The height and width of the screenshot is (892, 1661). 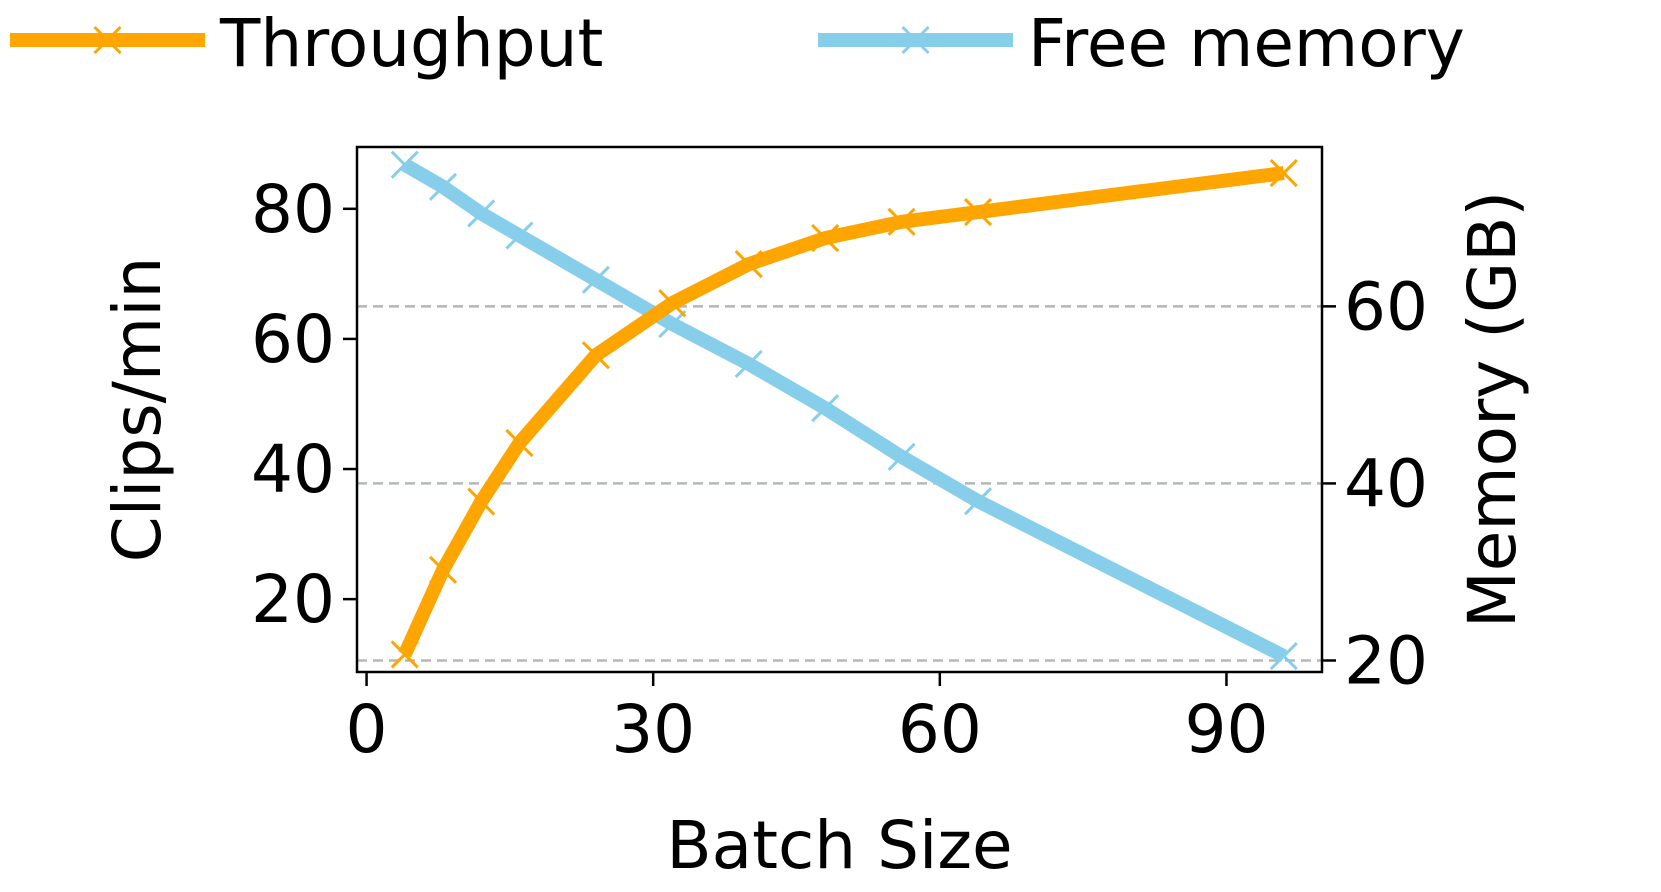 What do you see at coordinates (839, 845) in the screenshot?
I see `x-axis-title: Batch Size` at bounding box center [839, 845].